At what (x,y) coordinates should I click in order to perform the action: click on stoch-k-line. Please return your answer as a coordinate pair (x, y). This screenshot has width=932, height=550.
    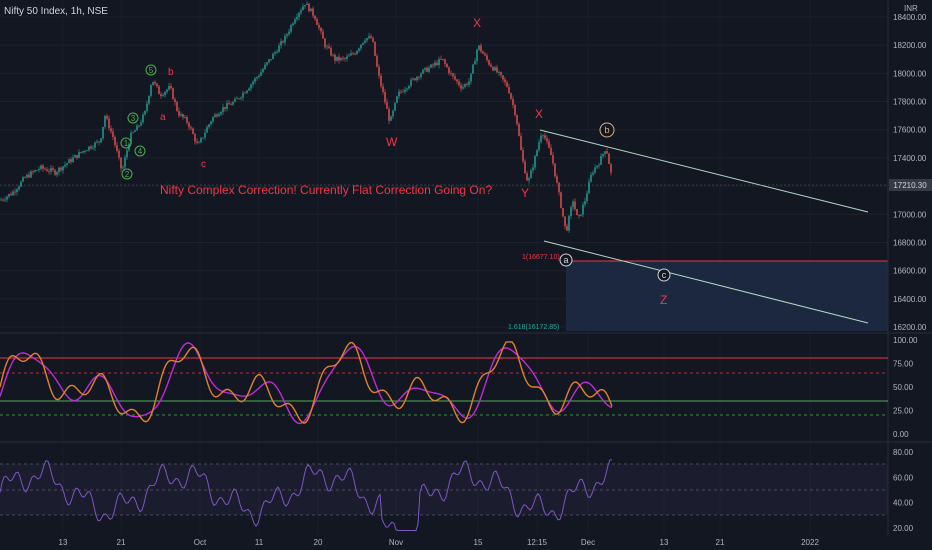
    Looking at the image, I should click on (306, 382).